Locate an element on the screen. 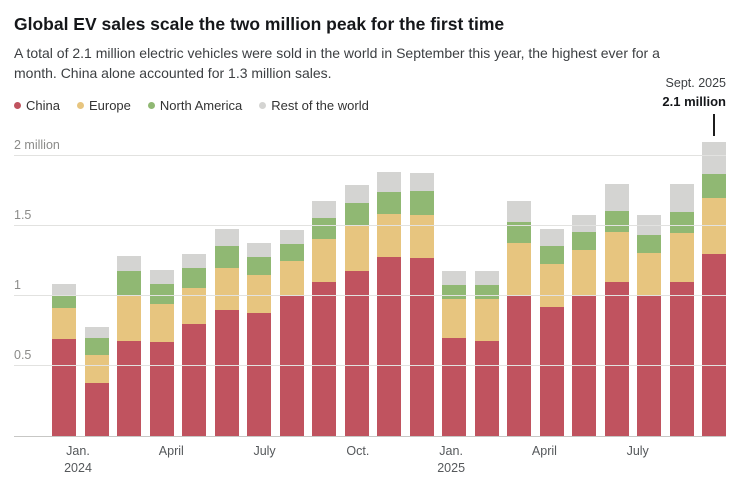 The image size is (740, 491). y-tick-label: 0.5 is located at coordinates (23, 354).